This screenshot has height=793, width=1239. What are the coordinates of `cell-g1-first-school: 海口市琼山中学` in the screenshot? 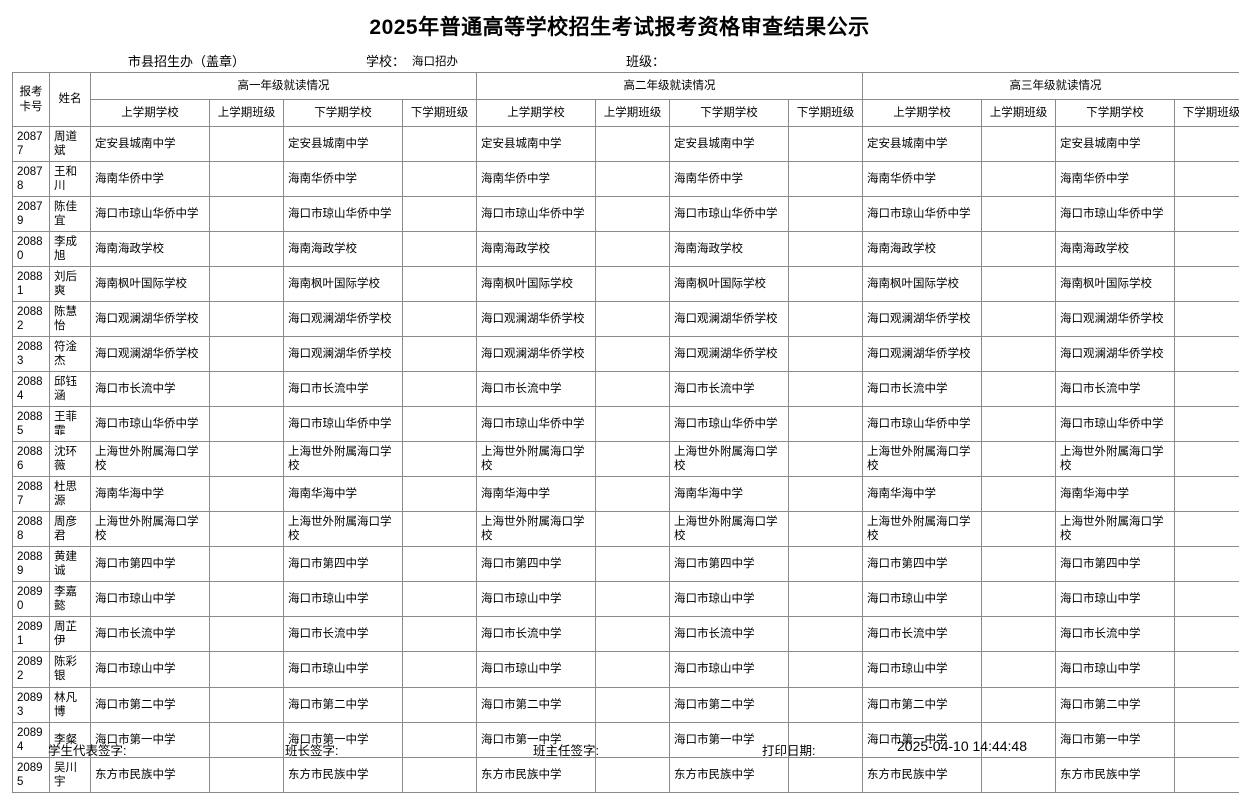 It's located at (150, 669).